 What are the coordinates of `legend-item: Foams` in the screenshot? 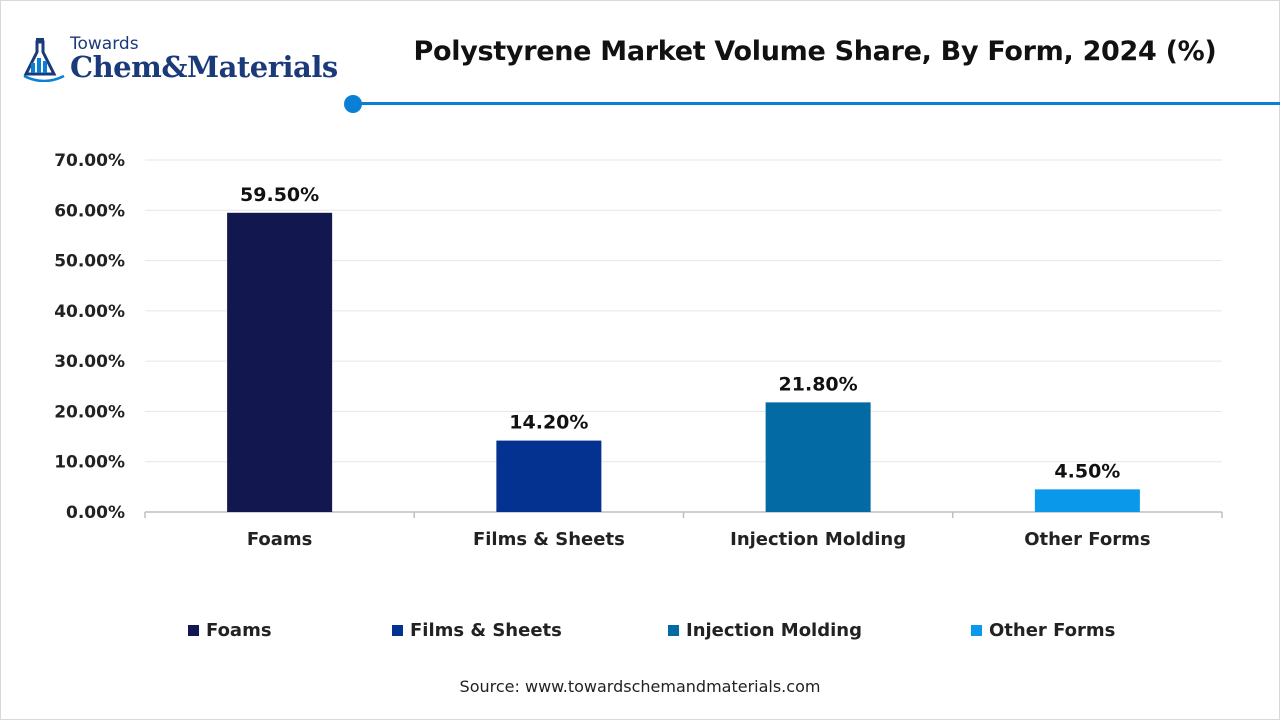 It's located at (230, 630).